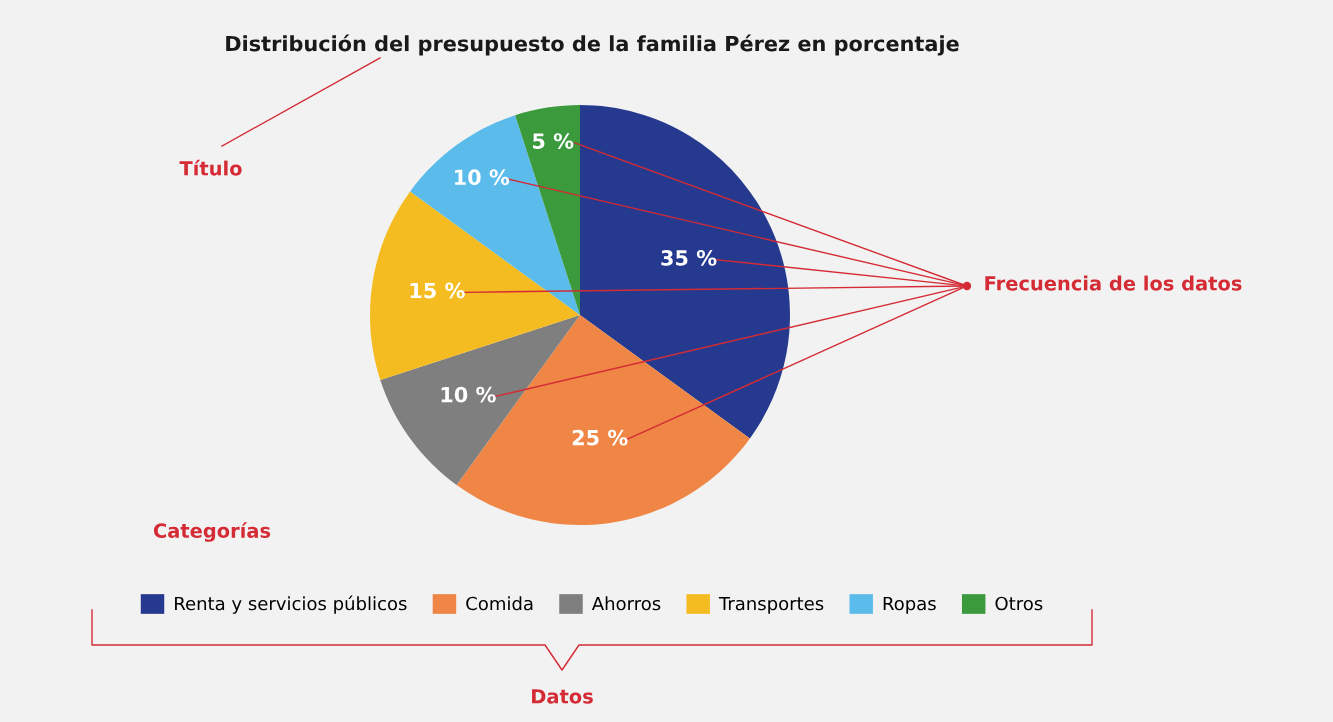  Describe the element at coordinates (600, 437) in the screenshot. I see `data-label: 25 %` at that location.